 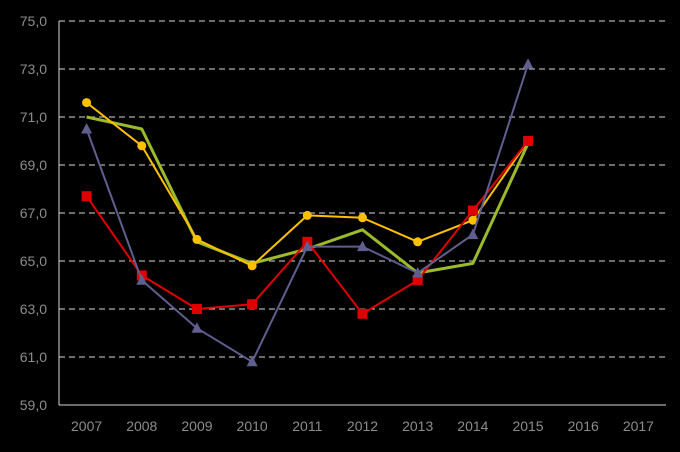 I want to click on y-tick-label-3: 65,0, so click(x=33, y=261).